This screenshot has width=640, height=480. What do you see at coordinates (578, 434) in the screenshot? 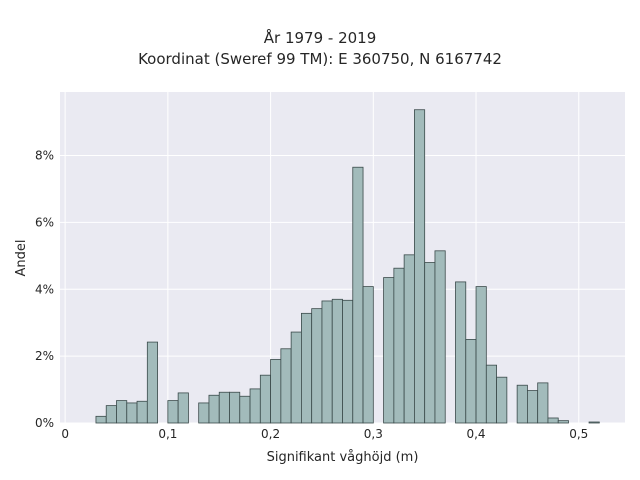
I see `x-tick-label: 0,5` at bounding box center [578, 434].